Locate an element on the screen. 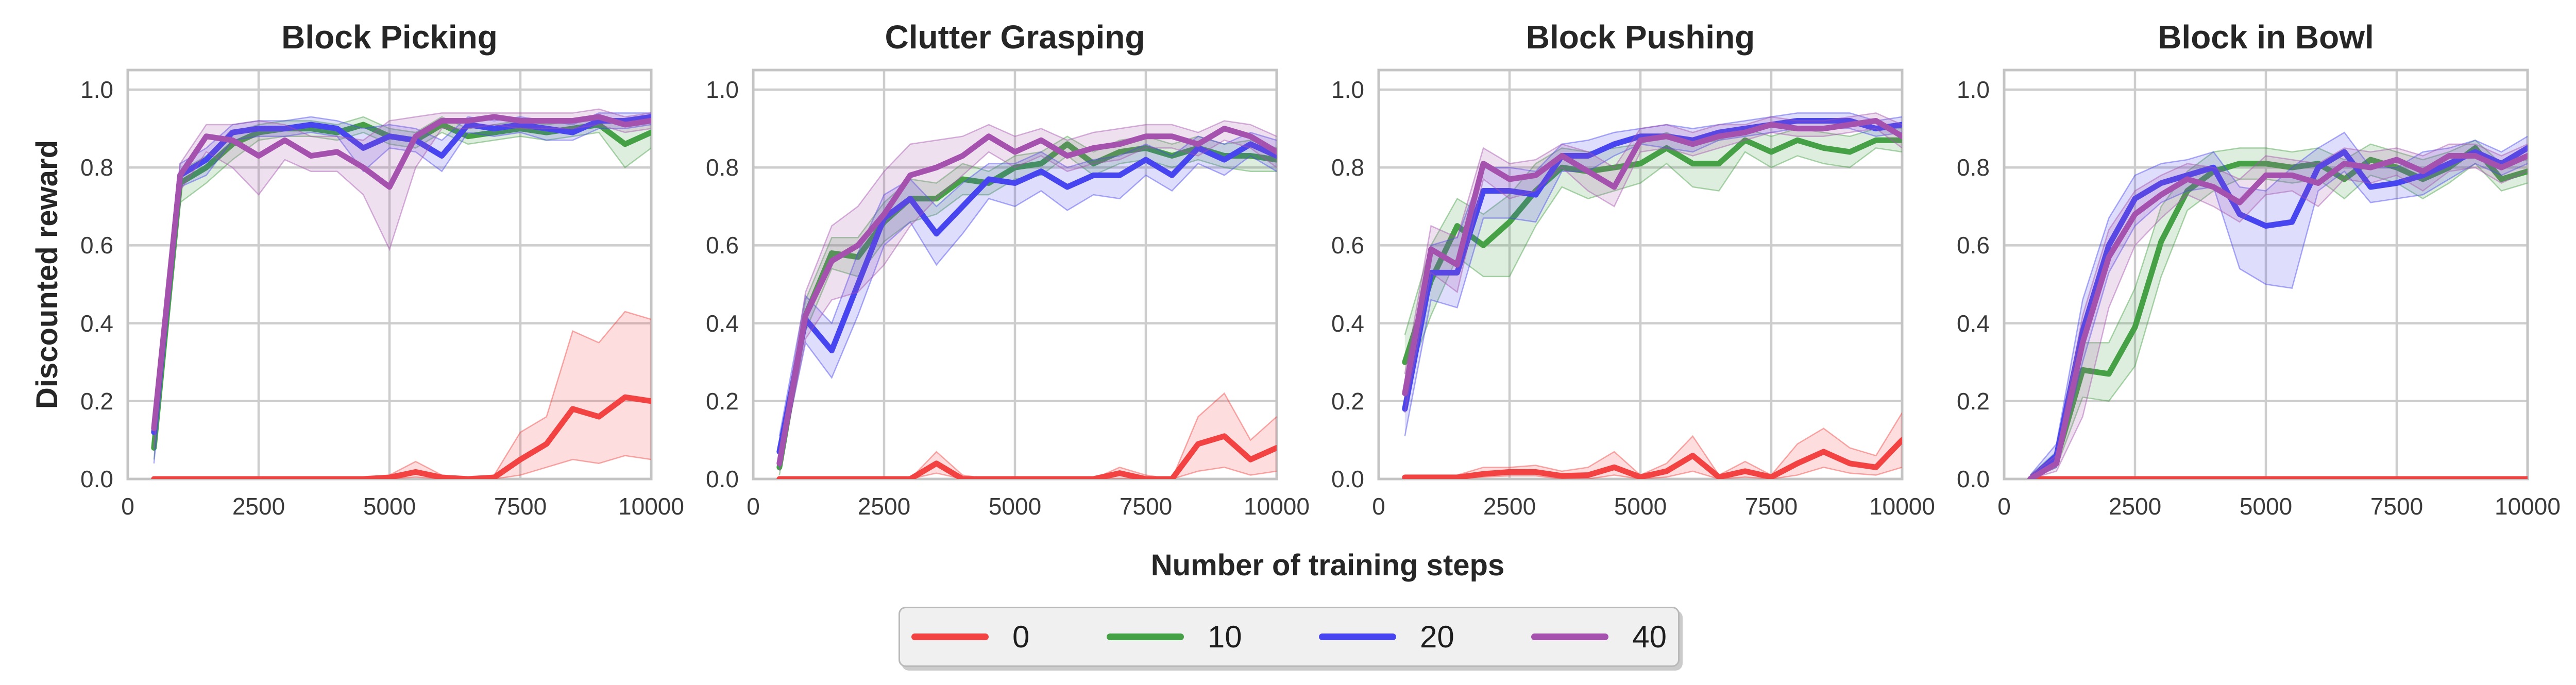 This screenshot has height=685, width=2576. x-axis-label: Number of training steps is located at coordinates (1327, 565).